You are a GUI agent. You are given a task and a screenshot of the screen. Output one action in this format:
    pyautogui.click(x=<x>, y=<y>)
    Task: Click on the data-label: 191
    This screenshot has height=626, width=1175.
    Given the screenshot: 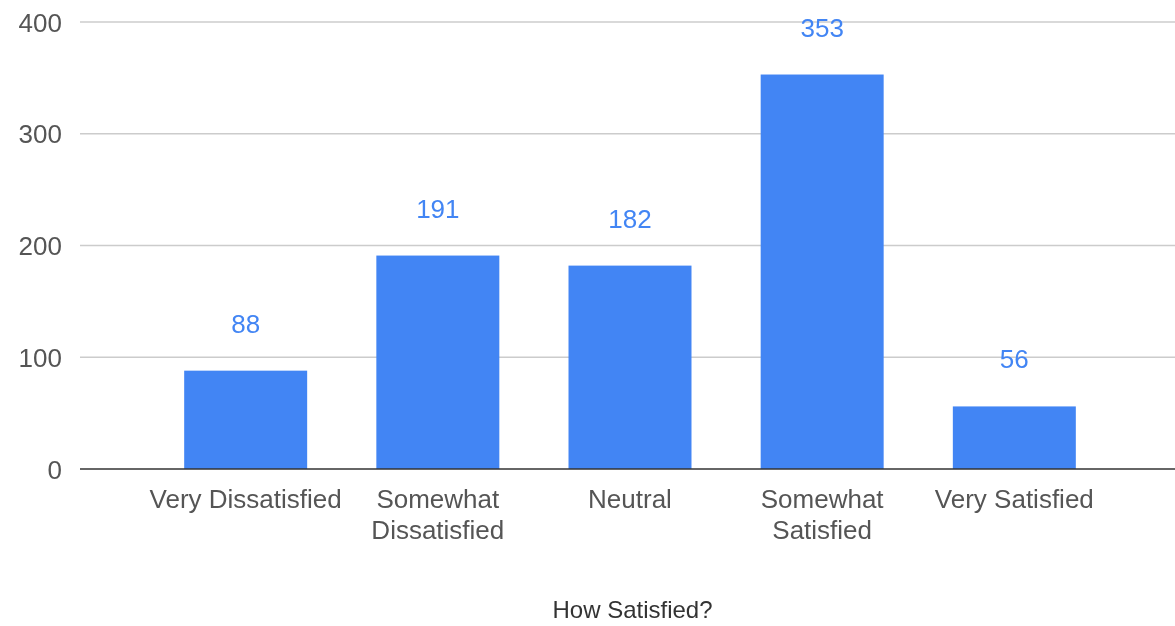 What is the action you would take?
    pyautogui.click(x=438, y=208)
    